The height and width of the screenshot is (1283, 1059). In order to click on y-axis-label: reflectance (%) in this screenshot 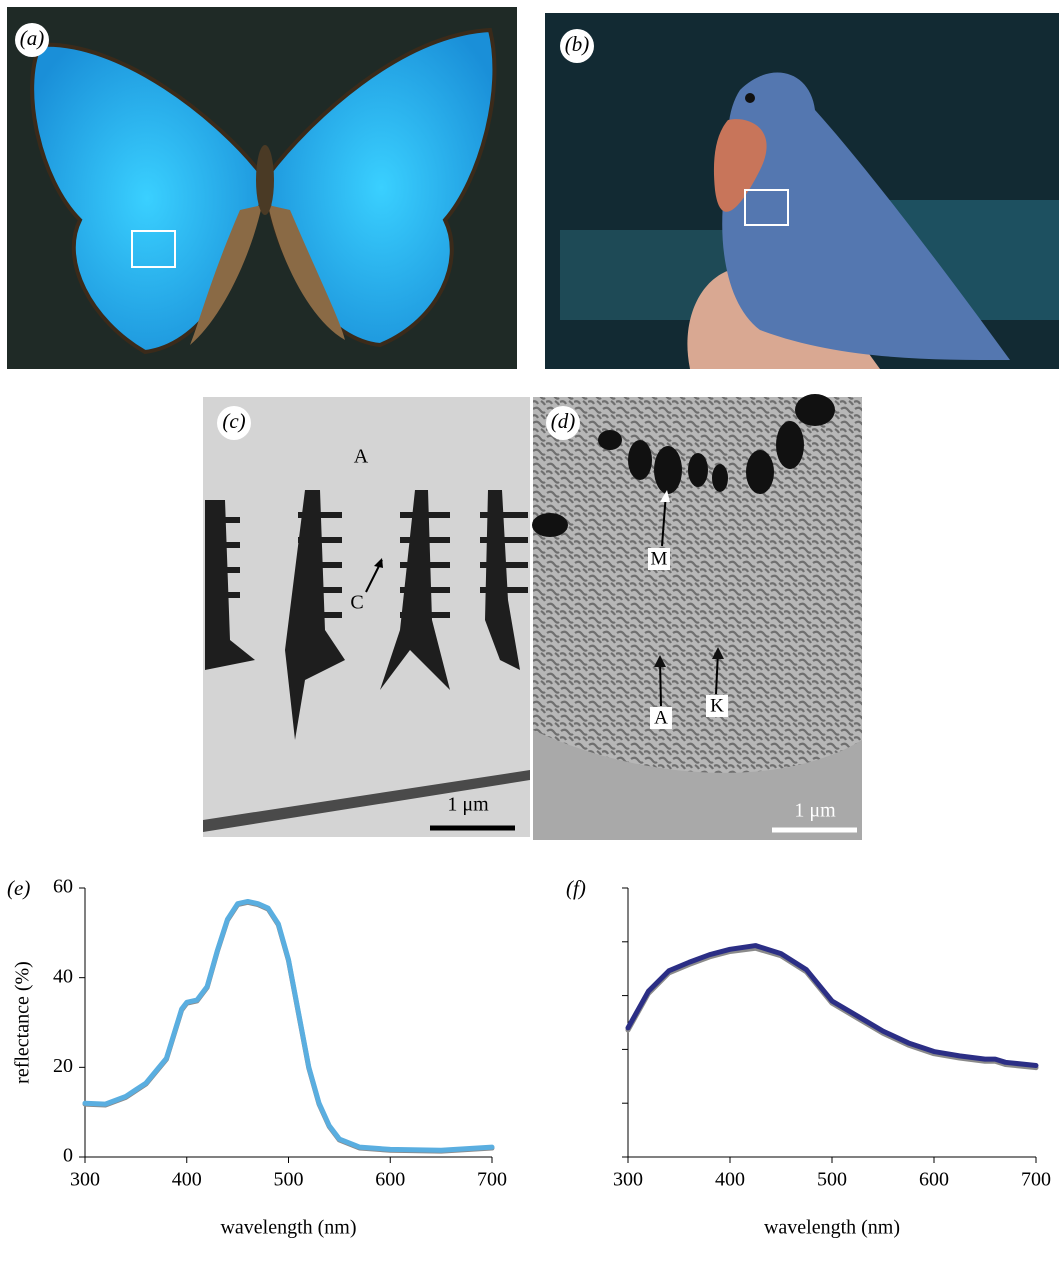, I will do `click(23, 1022)`.